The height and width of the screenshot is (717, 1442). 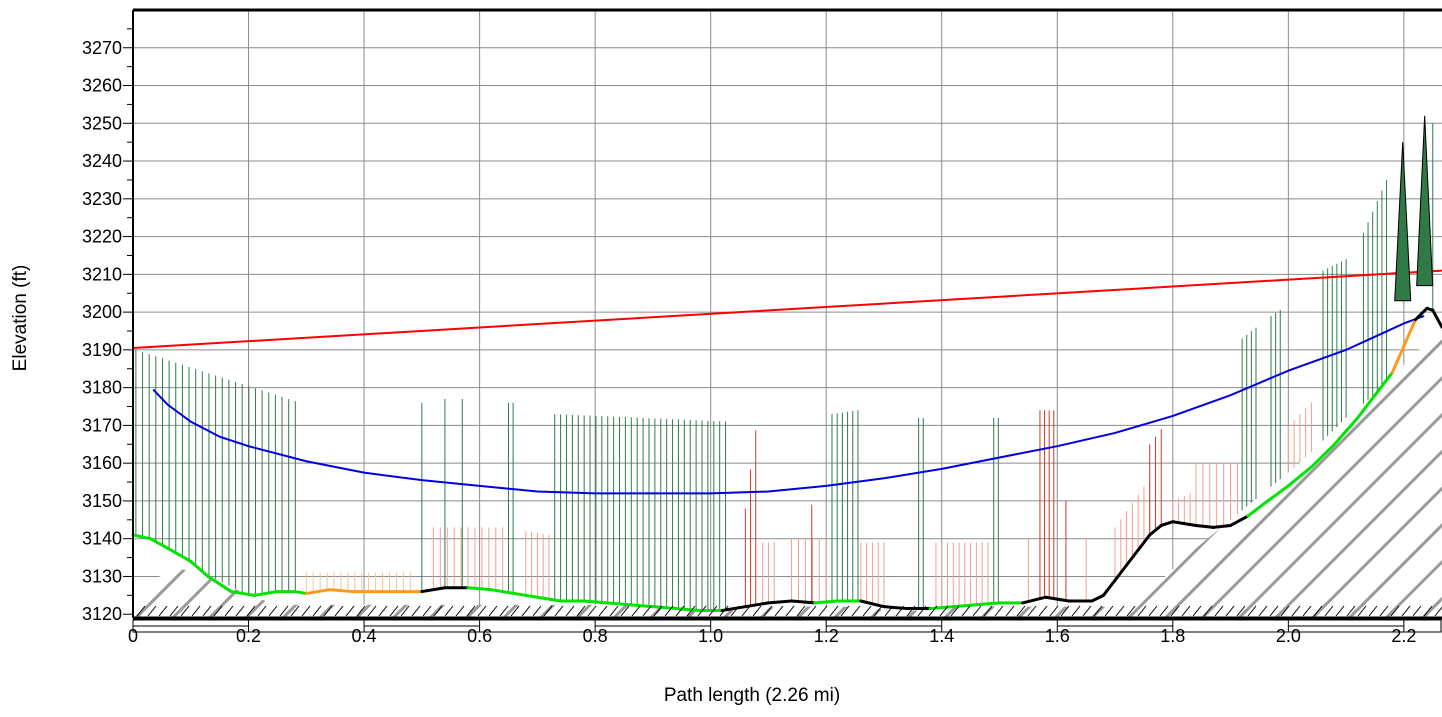 What do you see at coordinates (1403, 222) in the screenshot?
I see `tree-icon` at bounding box center [1403, 222].